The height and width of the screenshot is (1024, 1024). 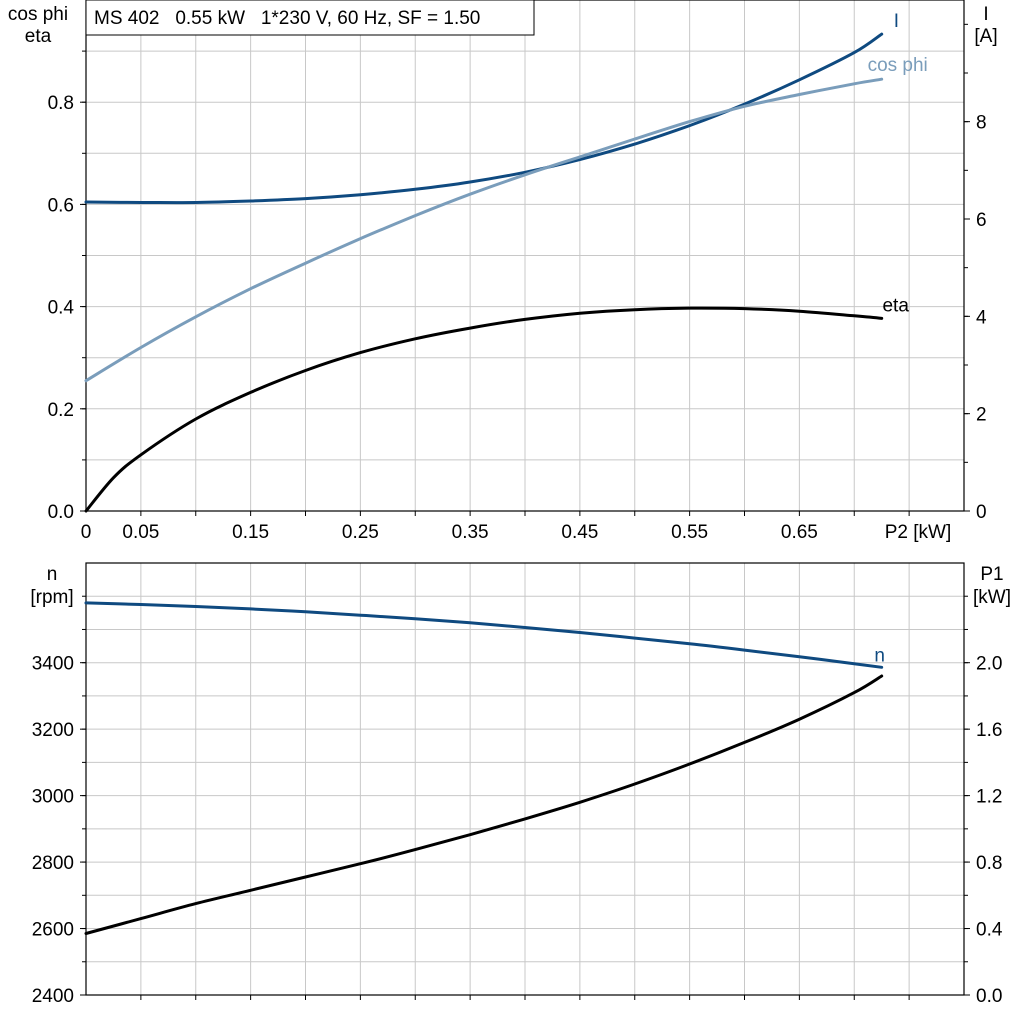 I want to click on top-series-eta-label: eta, so click(x=895, y=305).